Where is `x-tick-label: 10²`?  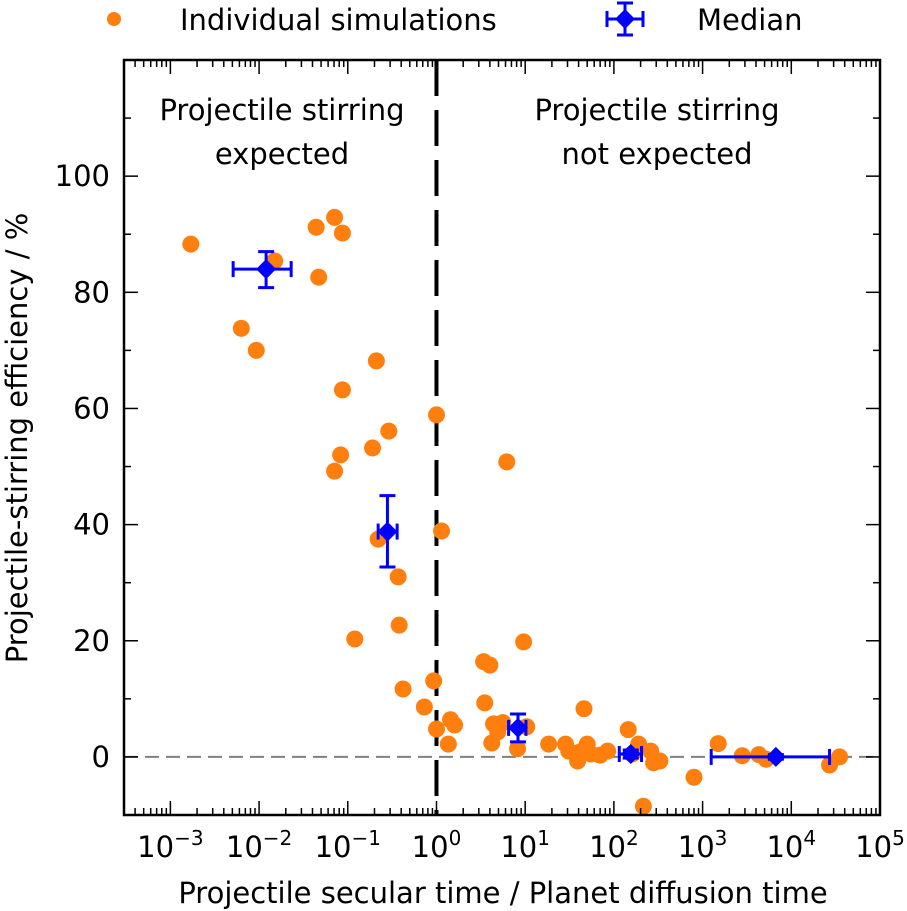 x-tick-label: 10² is located at coordinates (614, 845).